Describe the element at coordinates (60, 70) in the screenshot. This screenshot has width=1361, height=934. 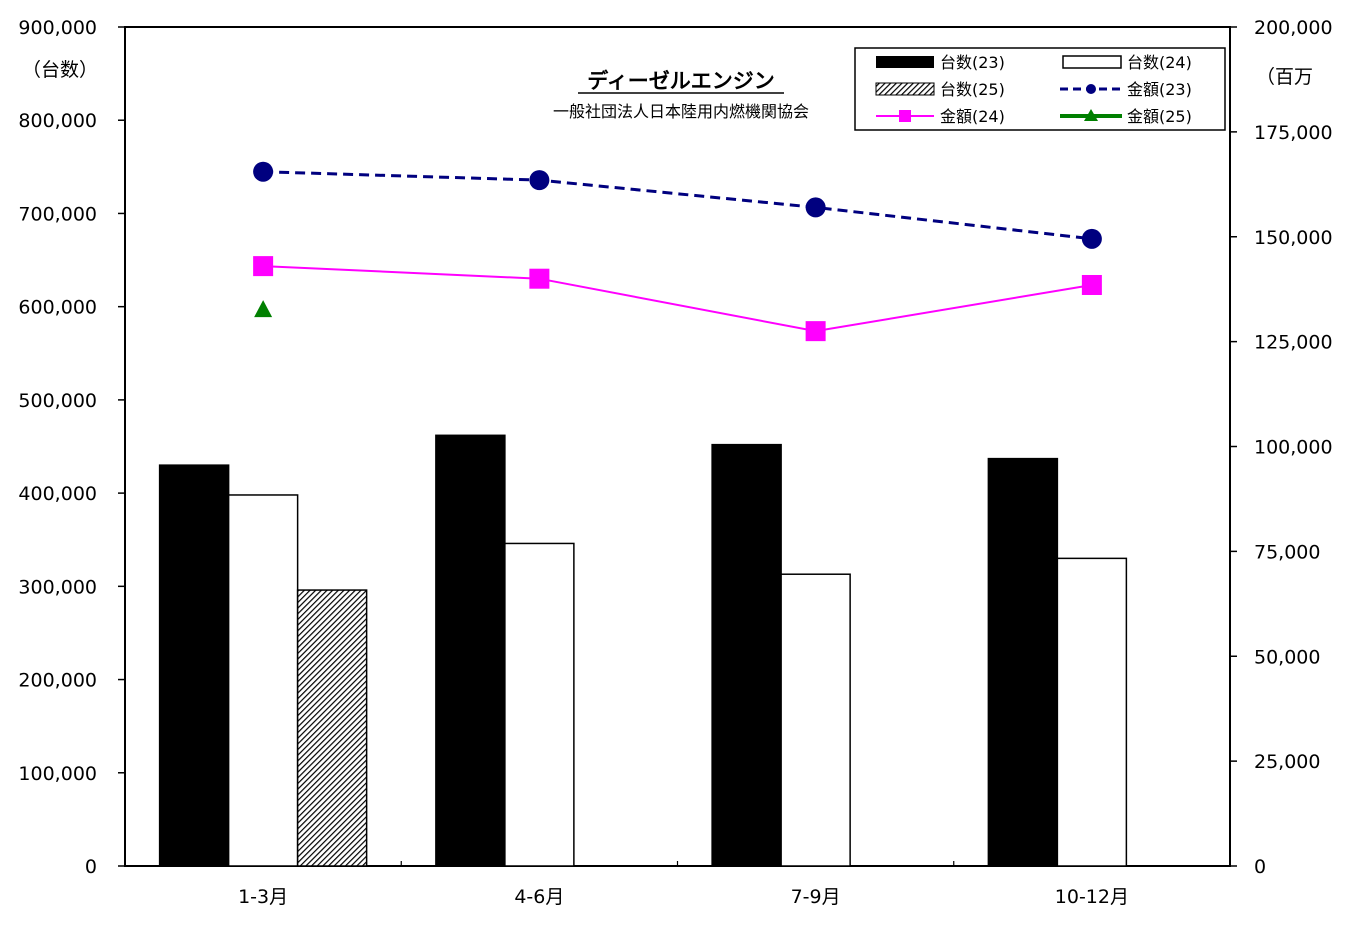
I see `left-axis-unit: （台数）` at that location.